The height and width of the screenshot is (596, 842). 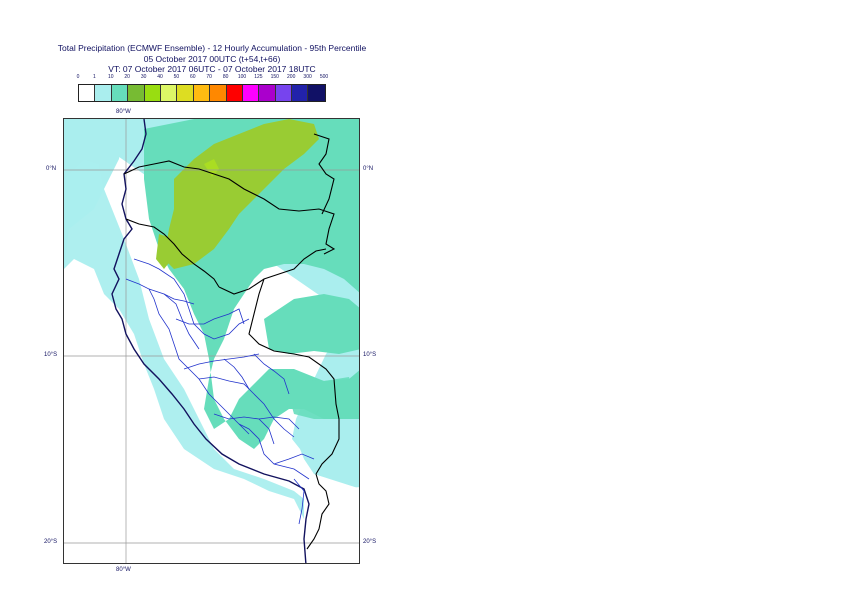 What do you see at coordinates (229, 207) in the screenshot?
I see `border-ecuador-colombia` at bounding box center [229, 207].